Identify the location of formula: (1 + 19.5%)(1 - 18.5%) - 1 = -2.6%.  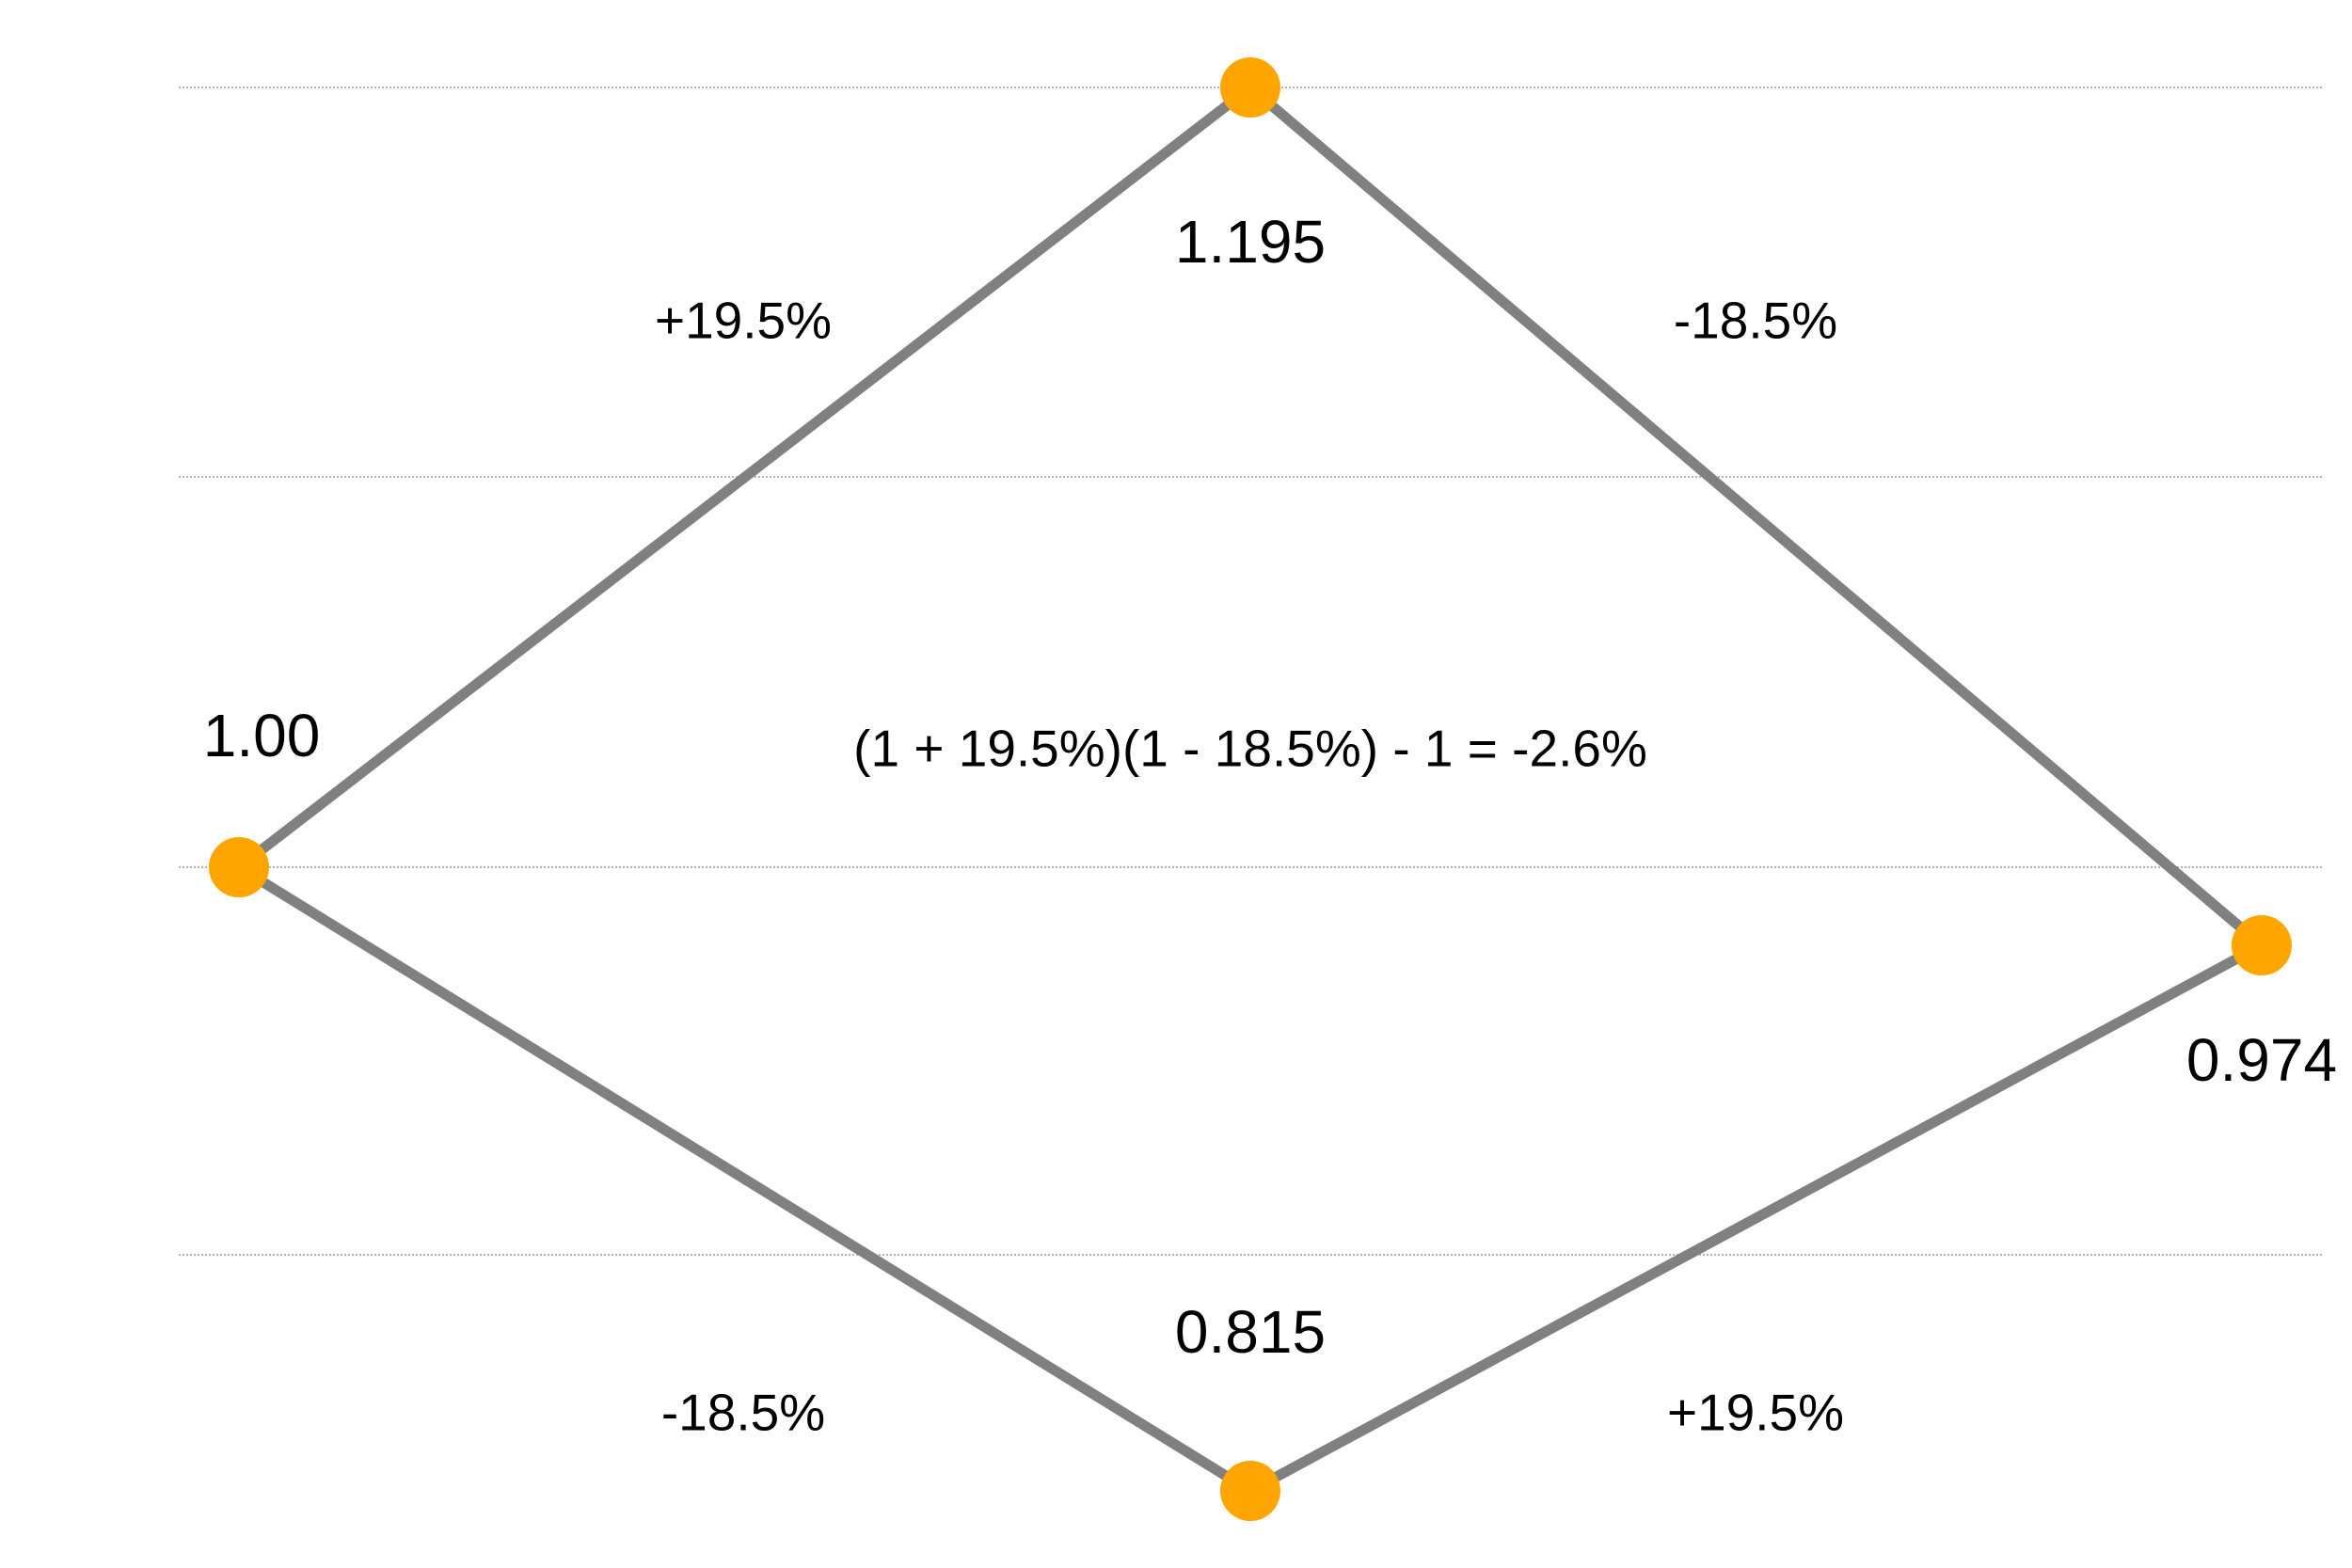
(1250, 749).